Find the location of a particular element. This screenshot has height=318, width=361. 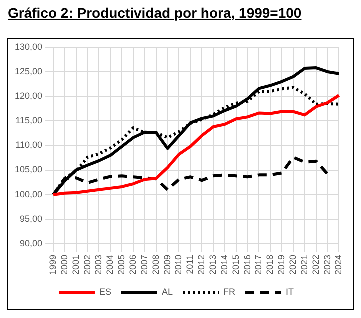

x-tick-label: 2017 is located at coordinates (259, 265).